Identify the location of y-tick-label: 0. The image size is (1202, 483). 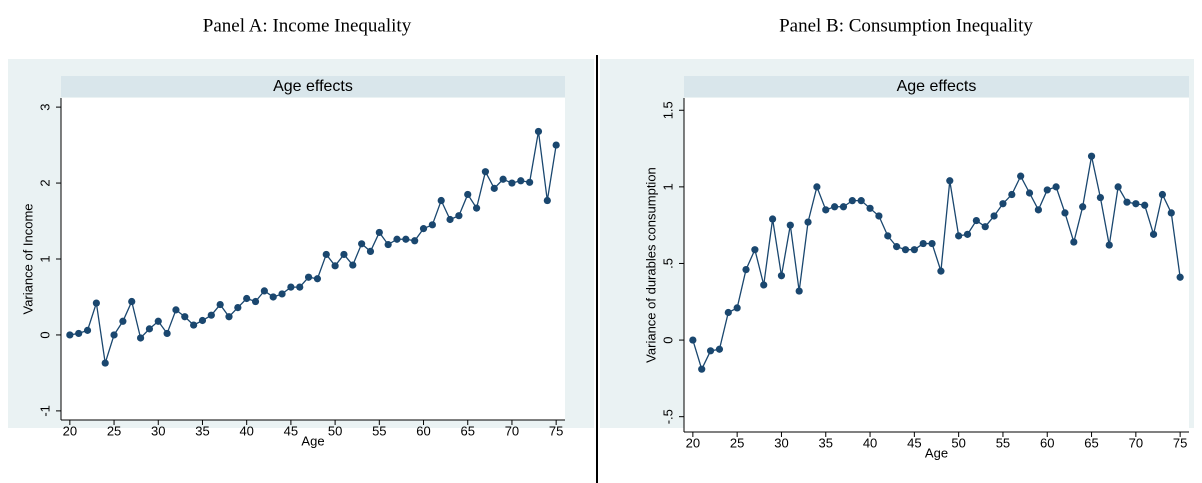
(44, 334).